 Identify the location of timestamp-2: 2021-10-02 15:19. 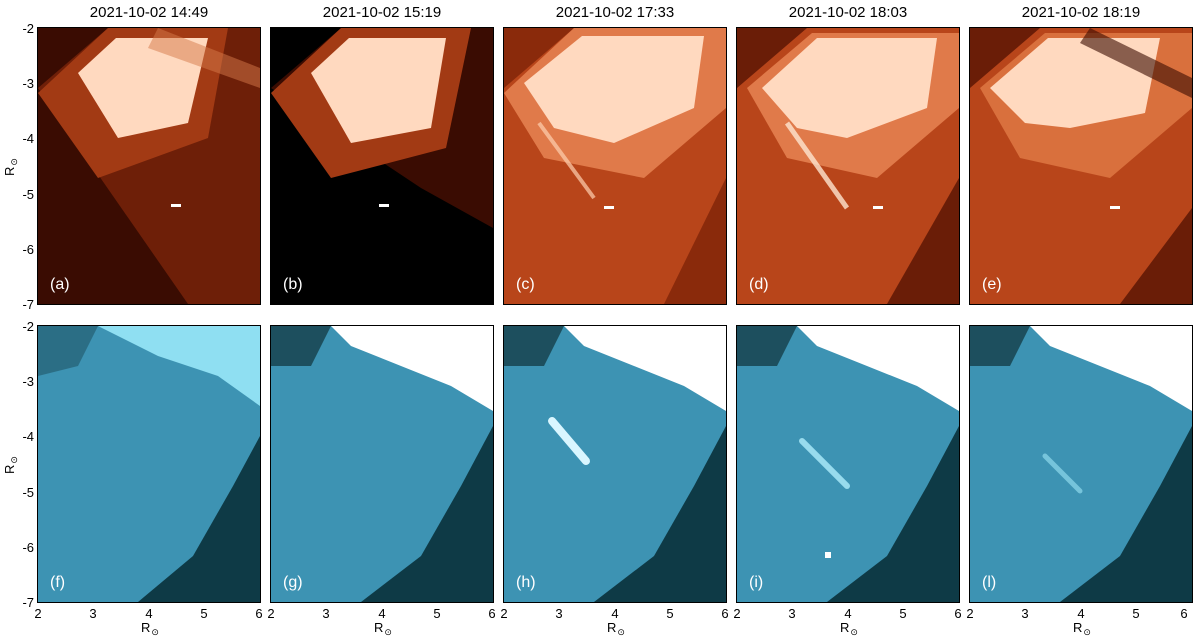
(382, 12).